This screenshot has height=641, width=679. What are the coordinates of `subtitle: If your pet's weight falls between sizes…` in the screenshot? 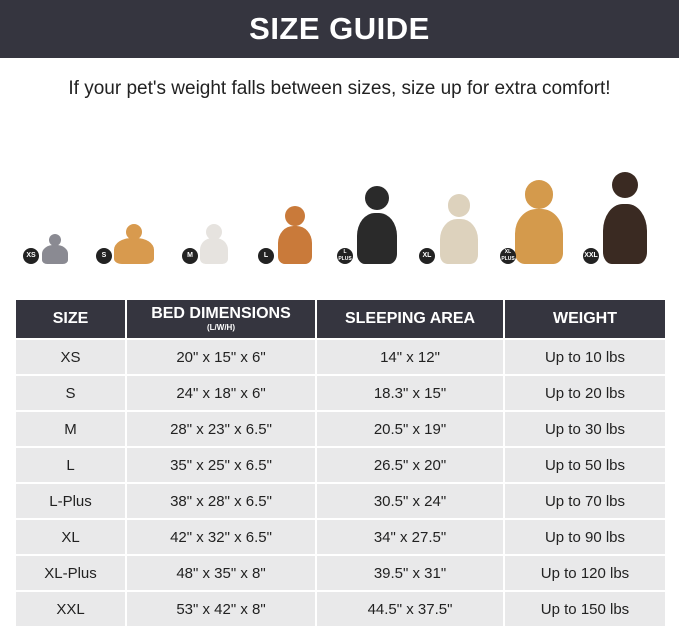 It's located at (339, 88).